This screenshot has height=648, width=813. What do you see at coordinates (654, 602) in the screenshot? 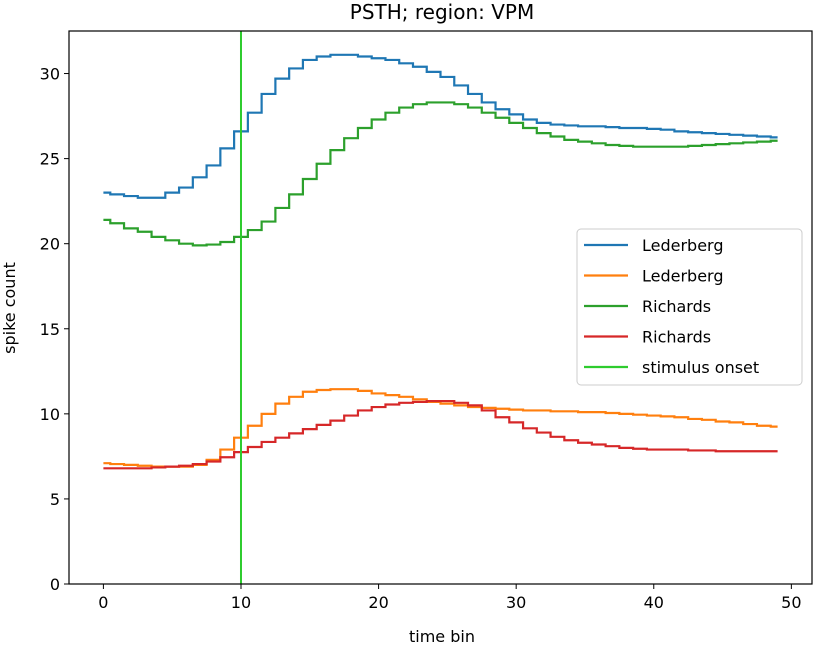
I see `x-tick-label: 40` at bounding box center [654, 602].